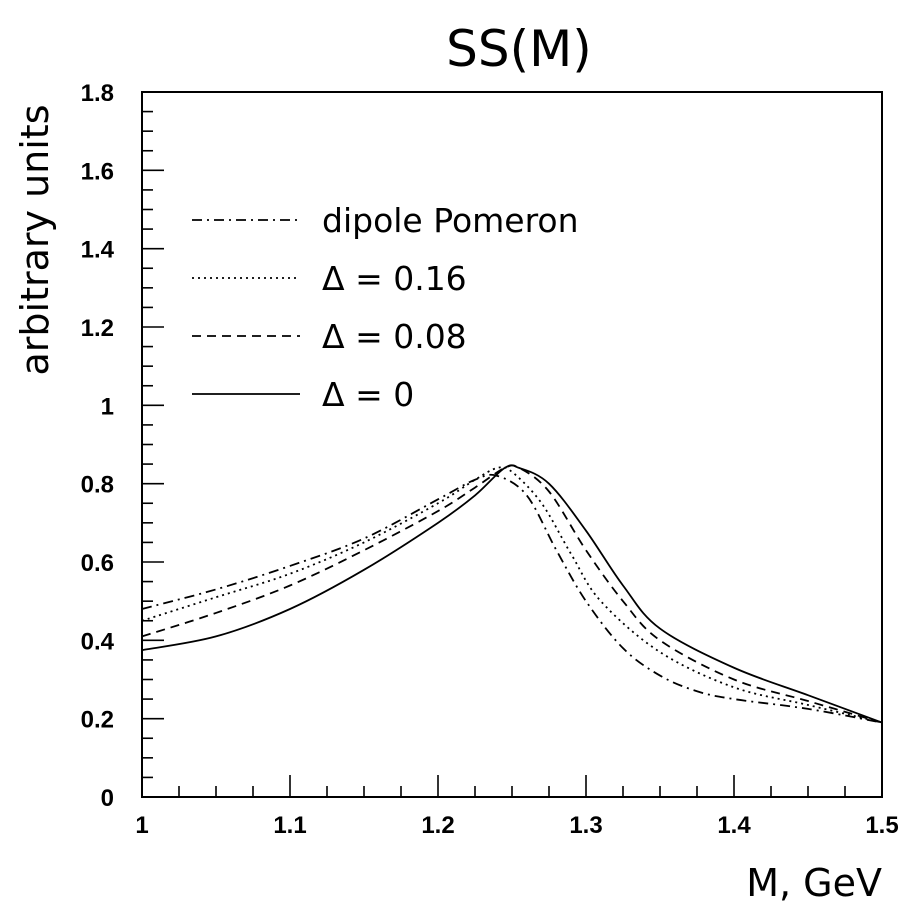  What do you see at coordinates (97, 93) in the screenshot?
I see `y-tick-label: 1.8` at bounding box center [97, 93].